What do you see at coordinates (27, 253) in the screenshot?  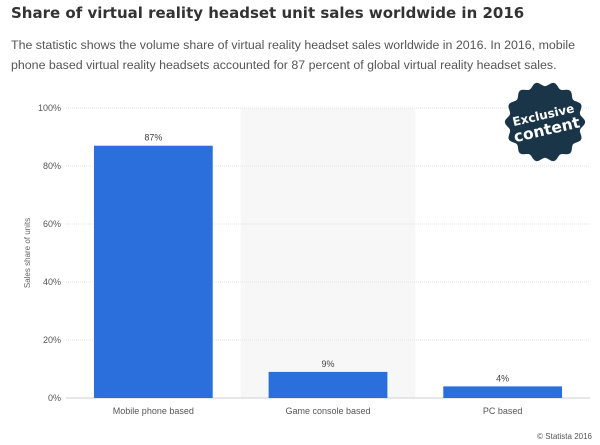 I see `y-axis-label: Sales share of units` at bounding box center [27, 253].